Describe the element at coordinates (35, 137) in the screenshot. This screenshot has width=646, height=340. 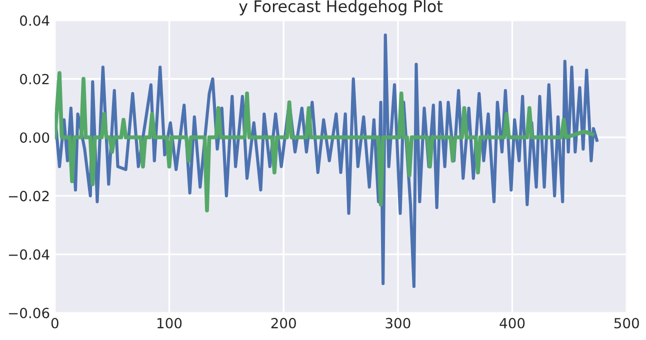
I see `y-tick-label: 0.00` at that location.